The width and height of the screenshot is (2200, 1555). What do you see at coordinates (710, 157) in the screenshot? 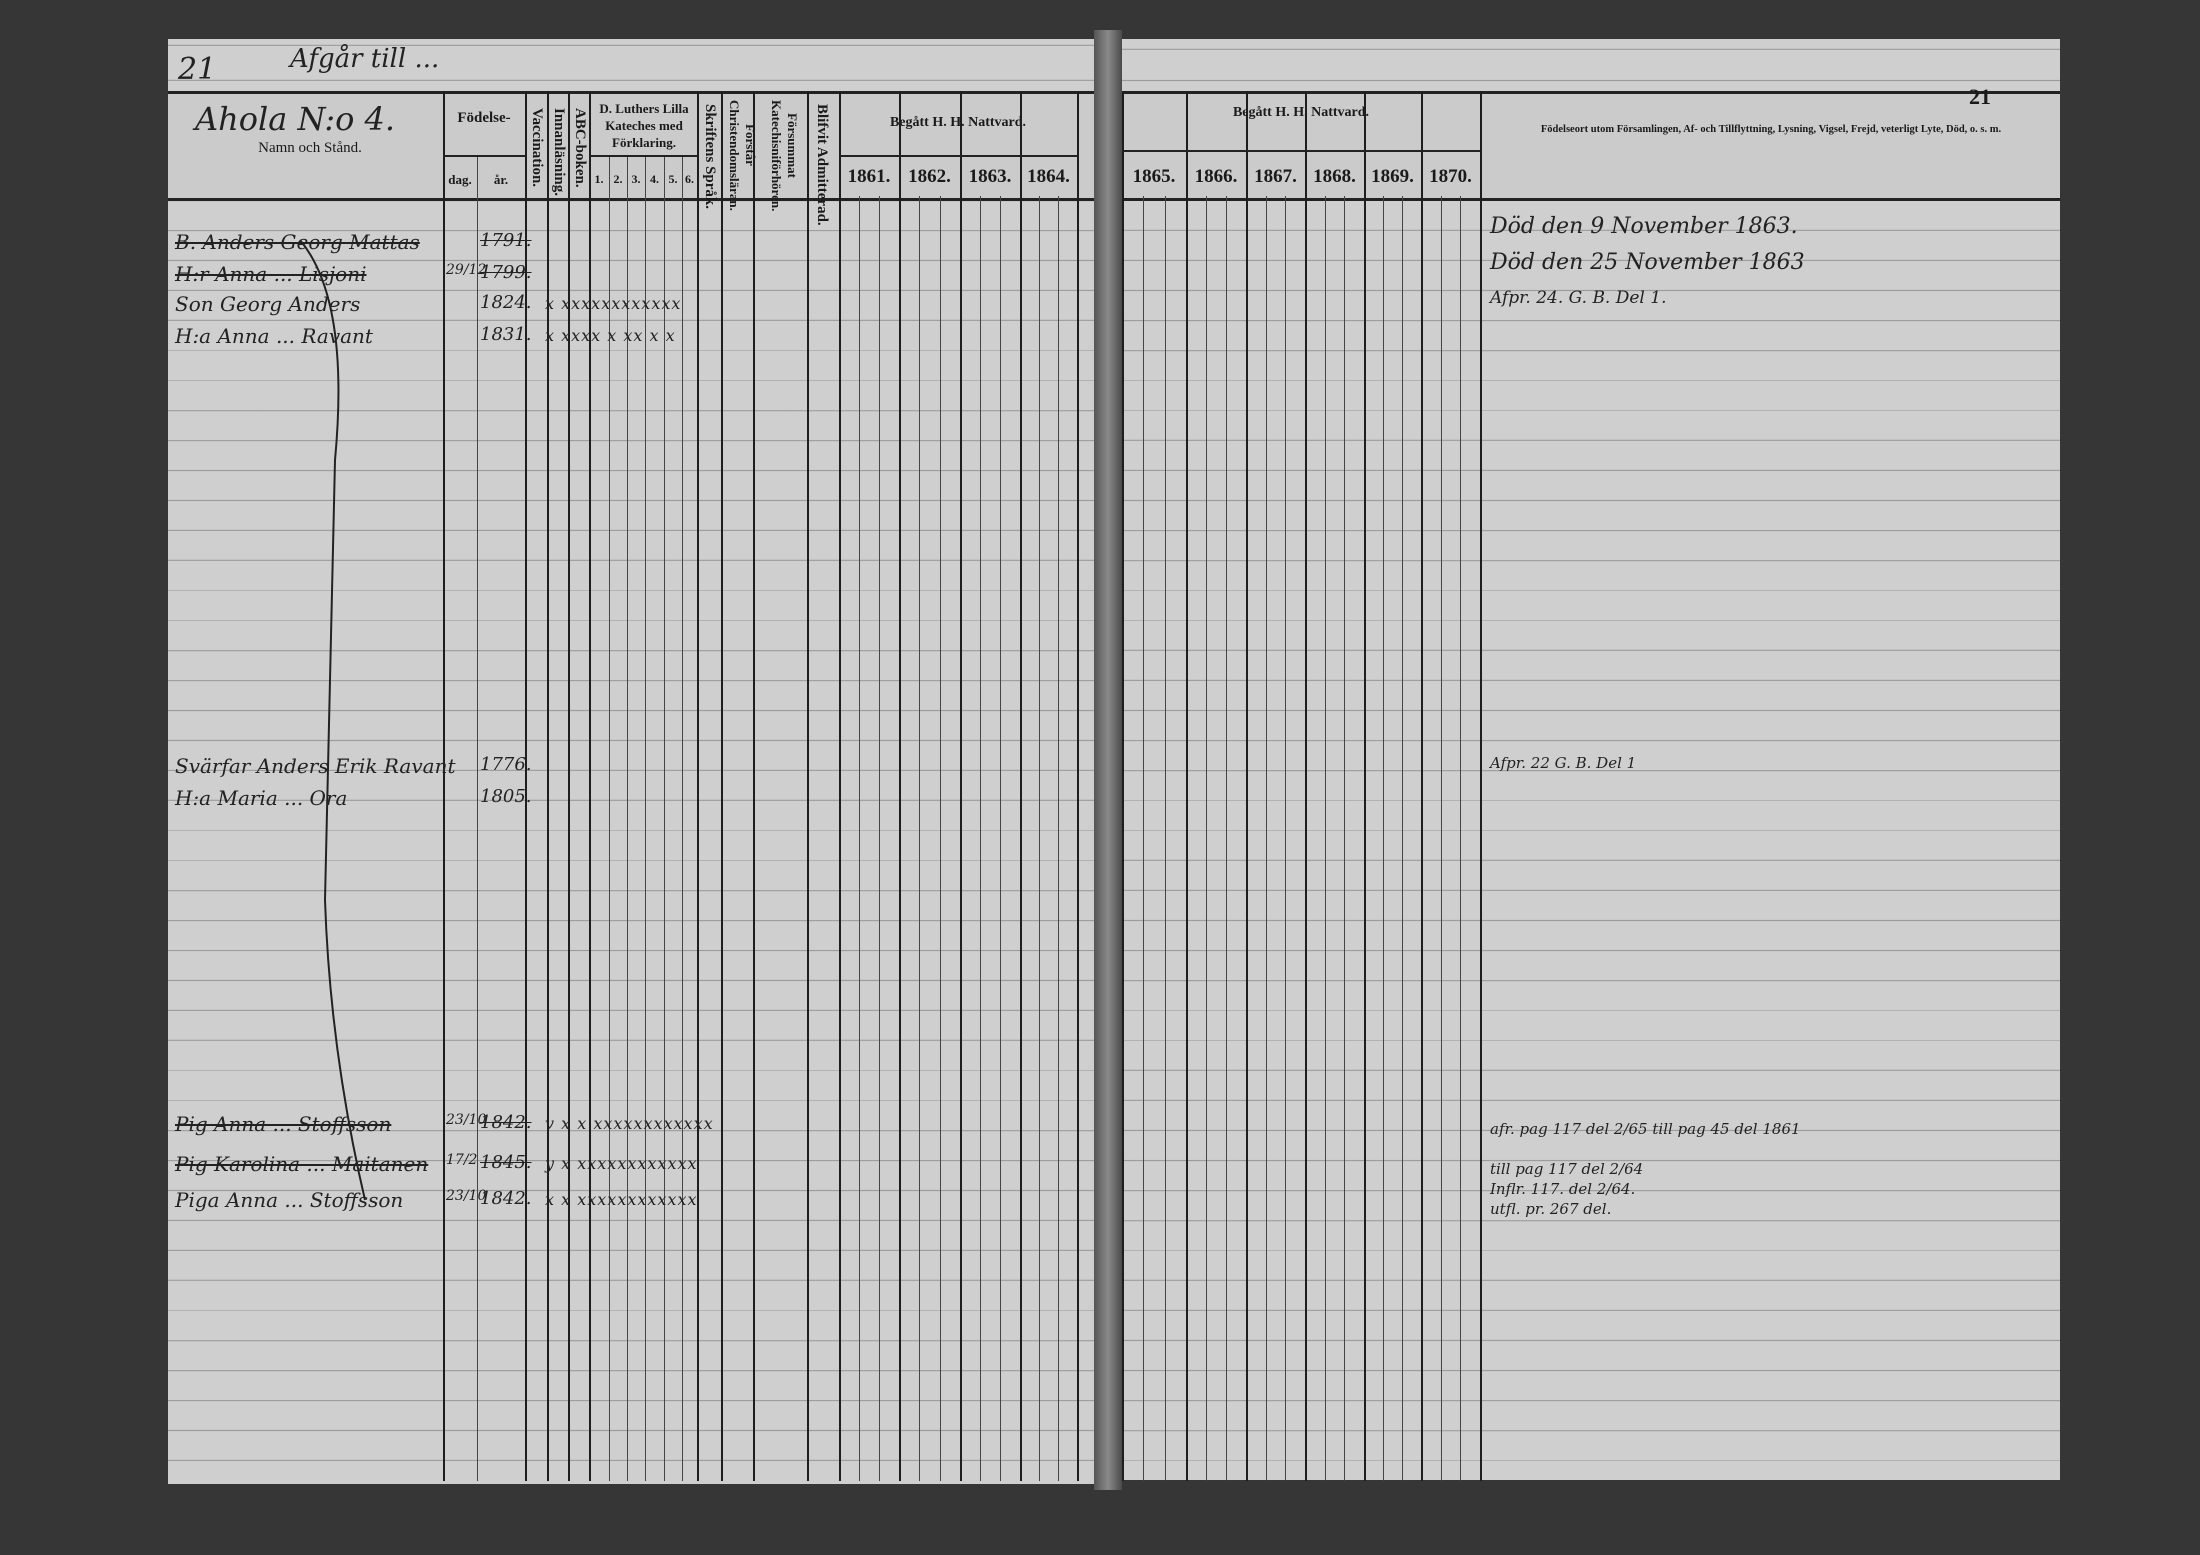
I see `header-scripture: Skriftens Språk.` at bounding box center [710, 157].